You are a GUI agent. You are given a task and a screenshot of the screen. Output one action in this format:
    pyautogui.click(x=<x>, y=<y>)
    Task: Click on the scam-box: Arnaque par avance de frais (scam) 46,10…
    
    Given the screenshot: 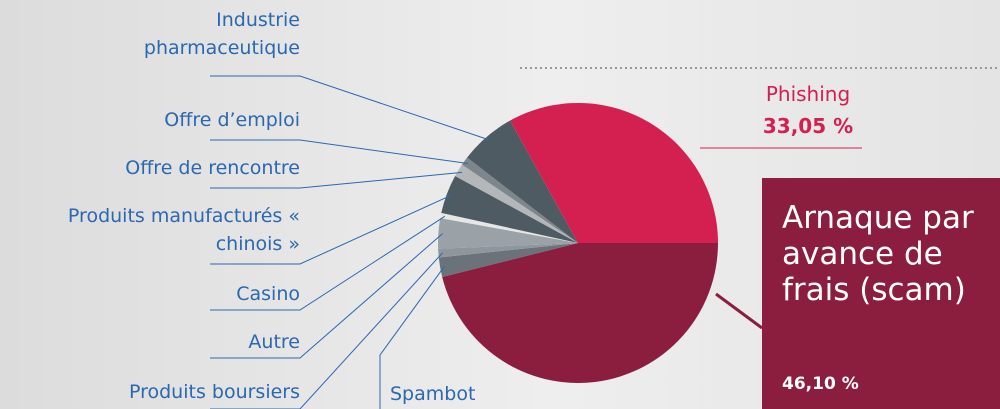 What is the action you would take?
    pyautogui.click(x=881, y=293)
    